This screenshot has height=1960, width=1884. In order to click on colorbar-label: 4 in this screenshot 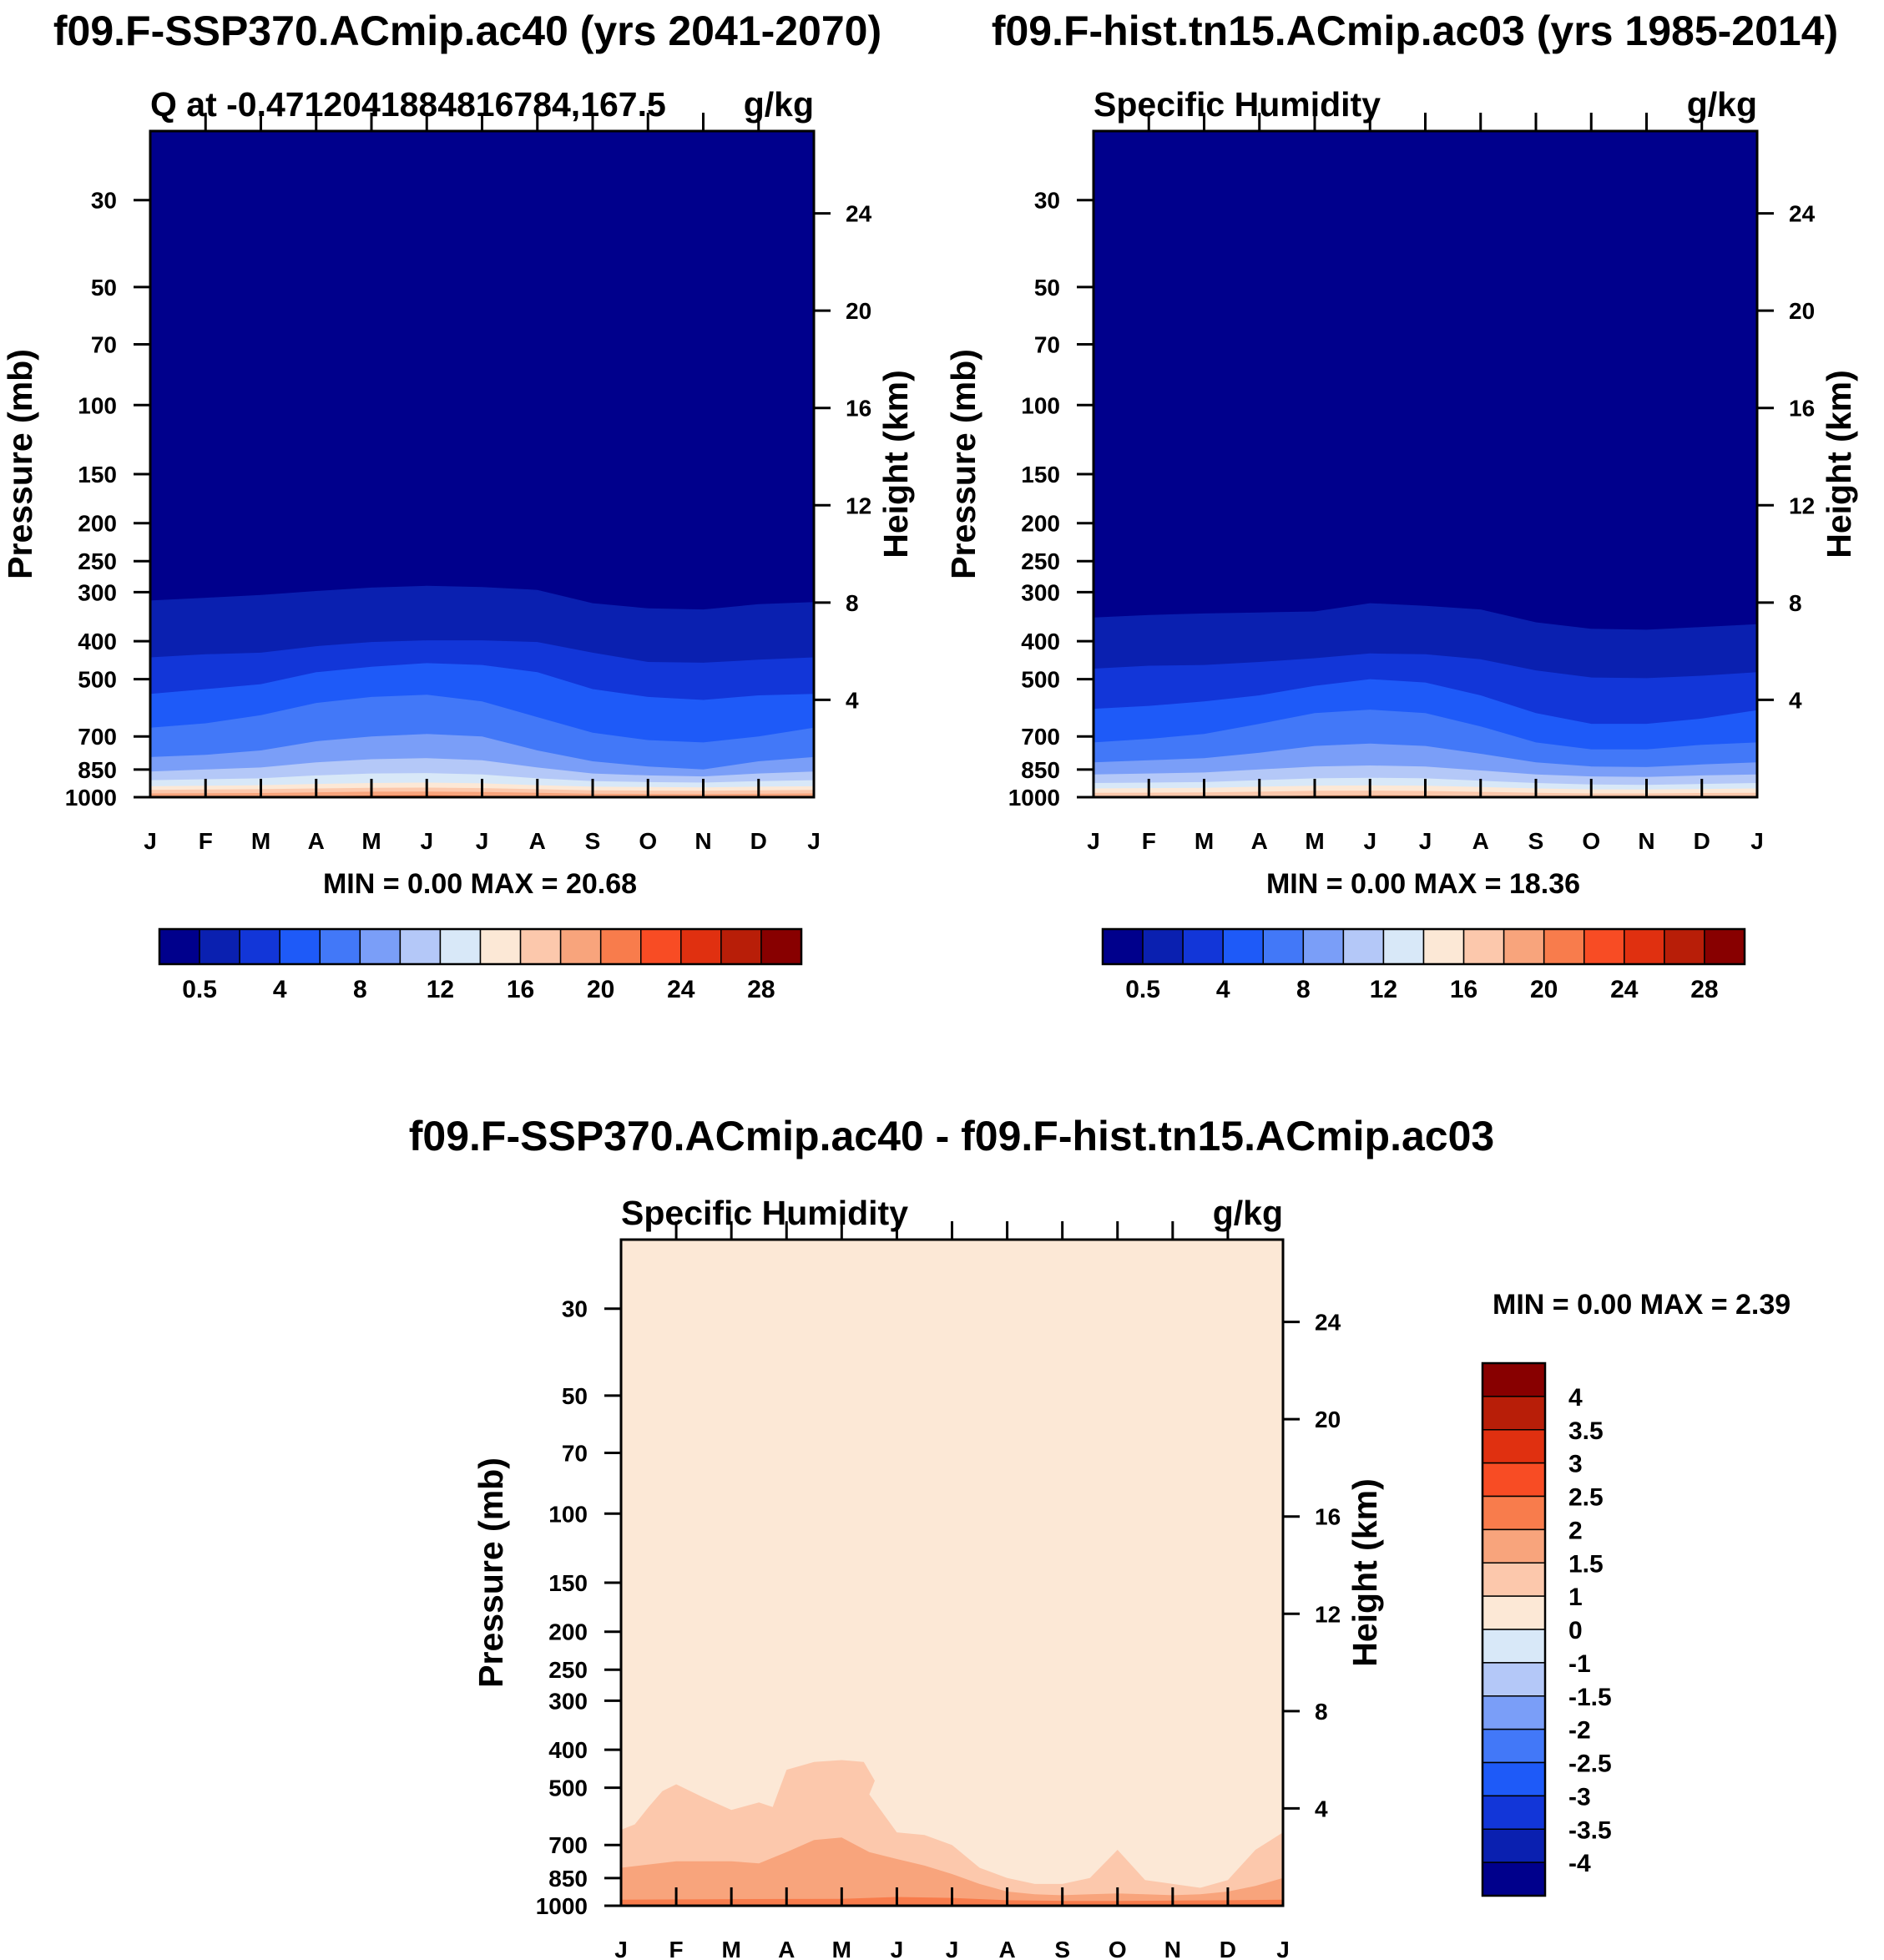, I will do `click(1575, 1398)`.